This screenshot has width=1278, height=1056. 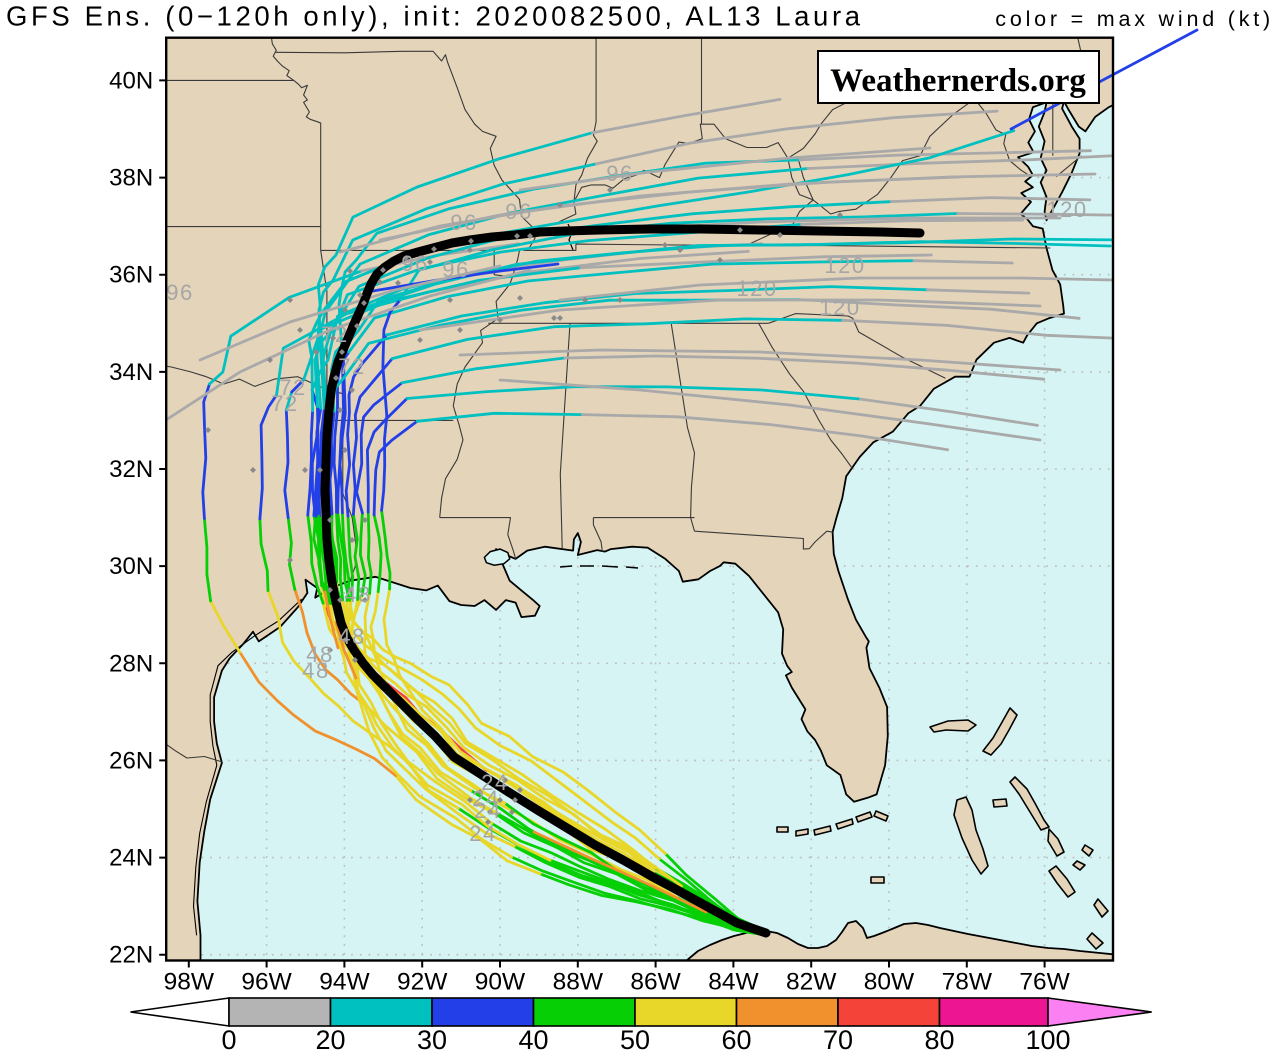 I want to click on svg-text: 78W, so click(x=967, y=982).